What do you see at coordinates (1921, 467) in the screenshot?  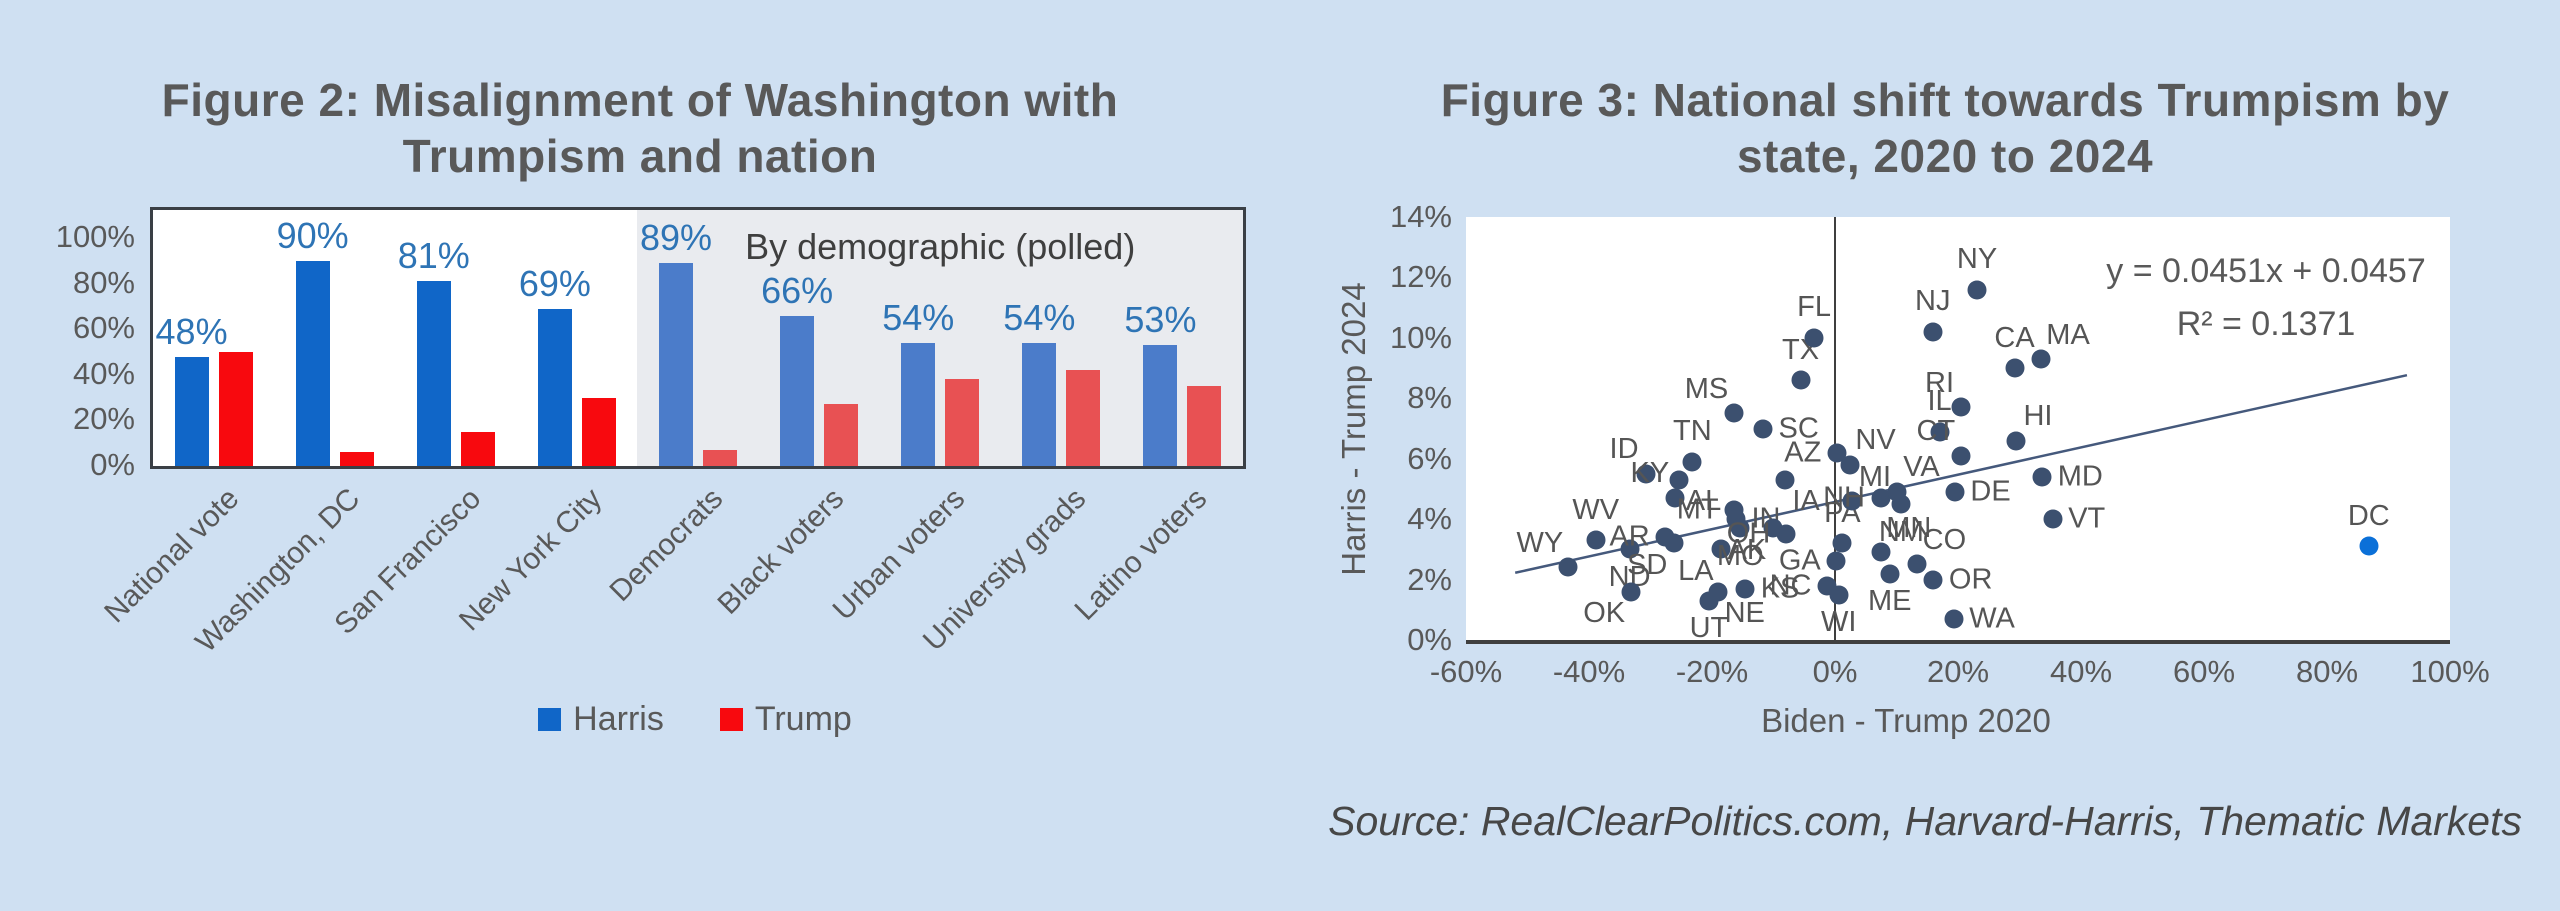 I see `state-point-label-VA: VA` at bounding box center [1921, 467].